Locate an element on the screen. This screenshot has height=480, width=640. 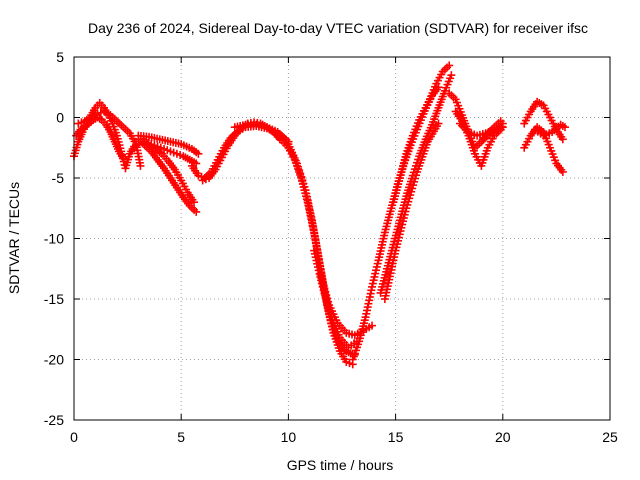
x-tick-label: 25 is located at coordinates (610, 437).